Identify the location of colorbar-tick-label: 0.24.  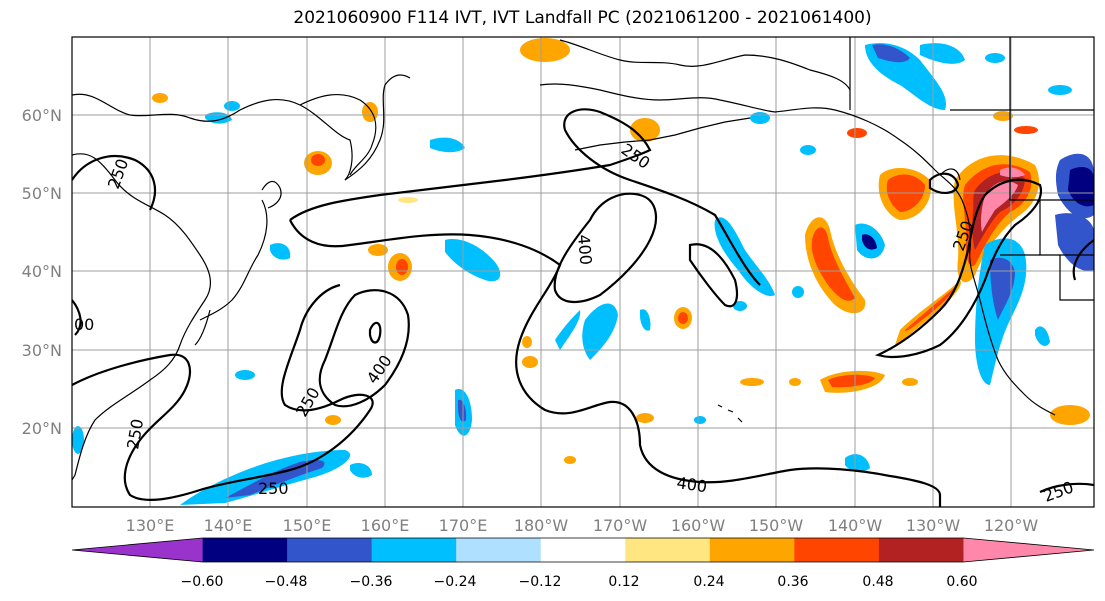
(708, 582).